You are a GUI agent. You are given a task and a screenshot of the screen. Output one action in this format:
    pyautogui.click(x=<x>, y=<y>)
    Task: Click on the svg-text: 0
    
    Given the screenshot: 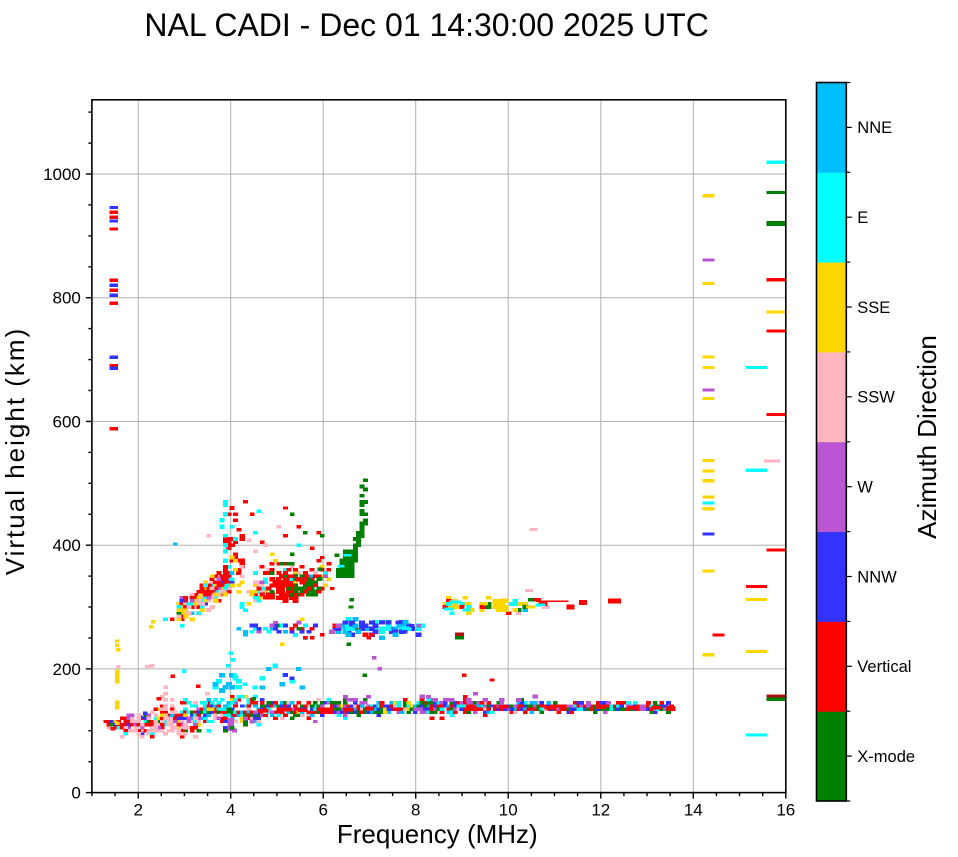 What is the action you would take?
    pyautogui.click(x=75, y=793)
    